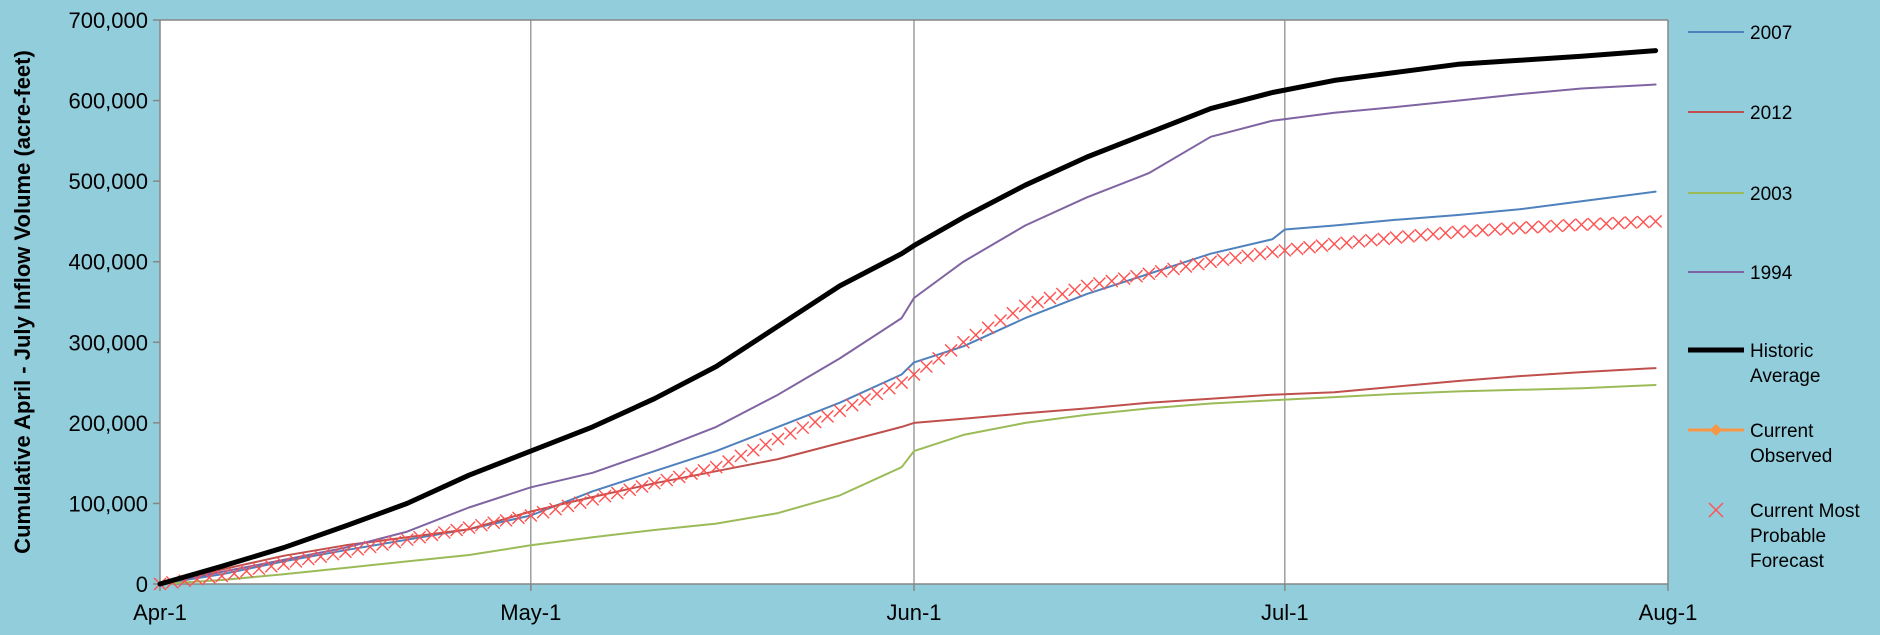 This screenshot has width=1880, height=635. Describe the element at coordinates (1285, 612) in the screenshot. I see `x-tick-label: Jul-1` at that location.